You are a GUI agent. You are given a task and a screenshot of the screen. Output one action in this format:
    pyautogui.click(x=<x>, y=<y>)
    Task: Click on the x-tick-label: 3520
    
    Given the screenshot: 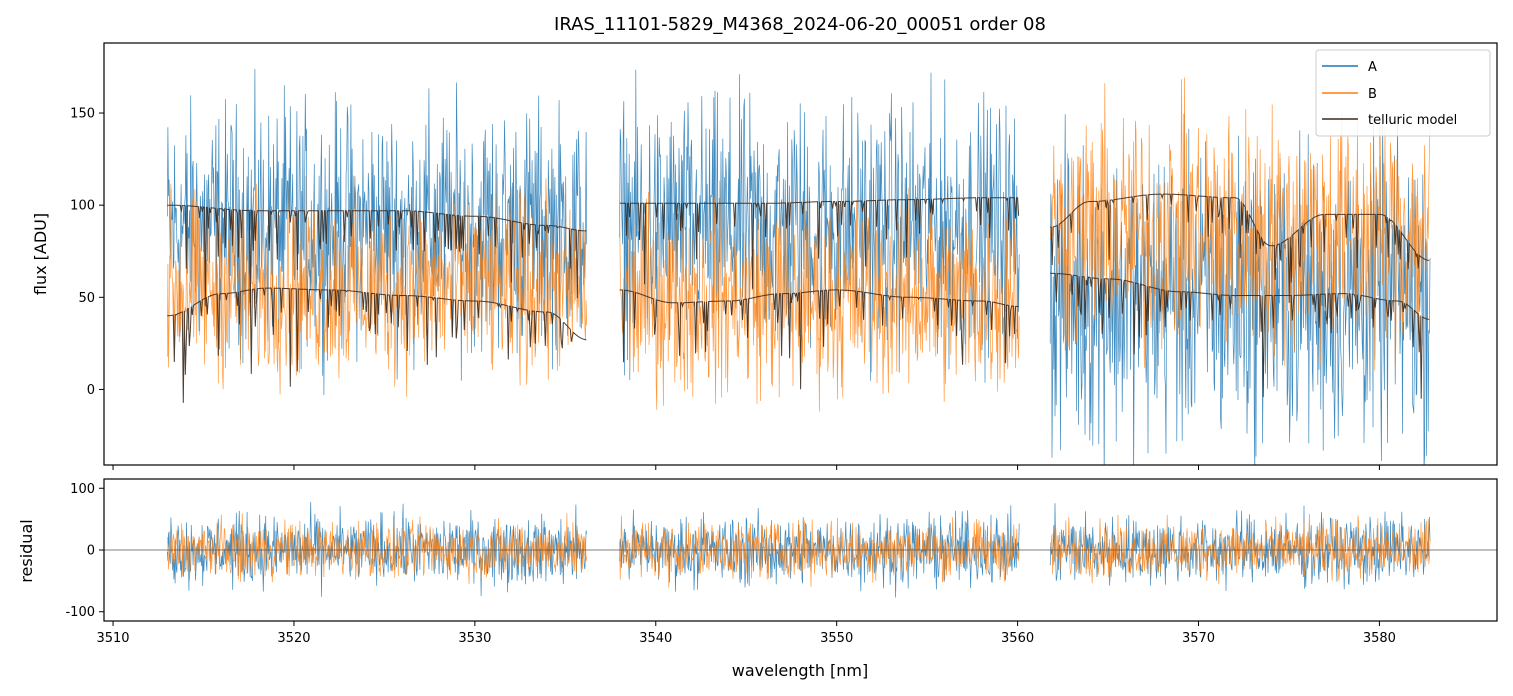 What is the action you would take?
    pyautogui.click(x=293, y=638)
    